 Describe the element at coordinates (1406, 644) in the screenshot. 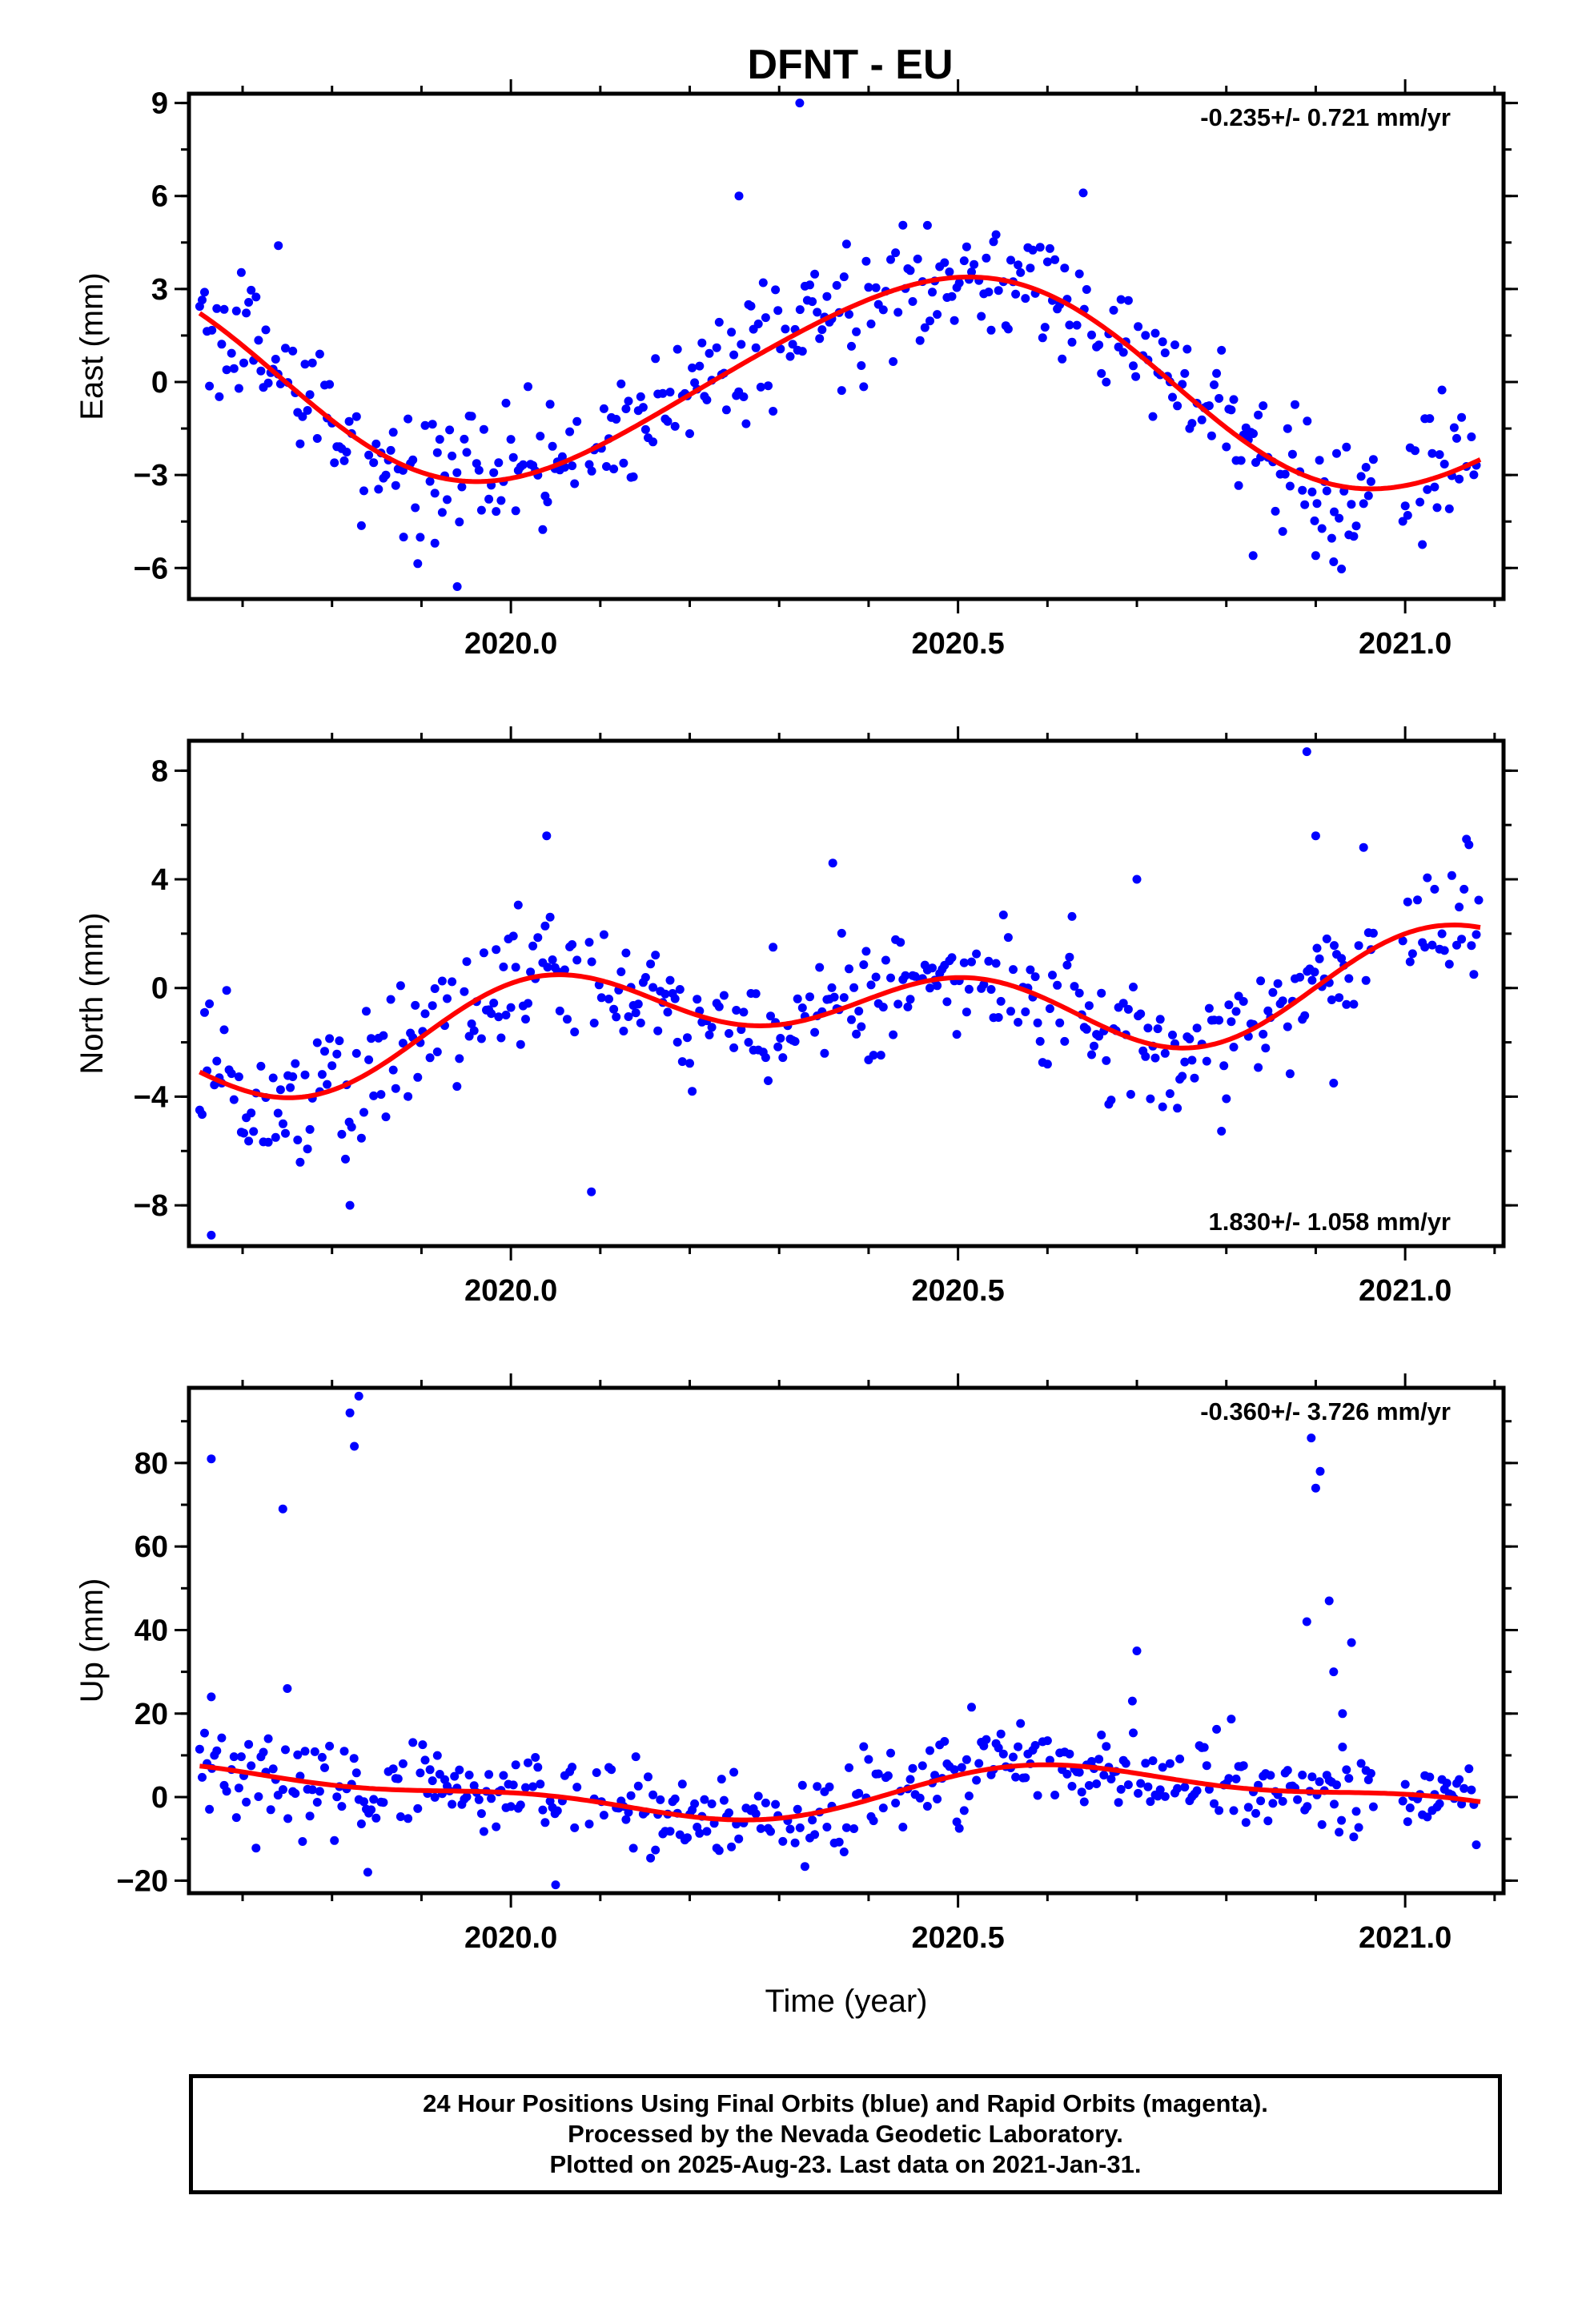

I see `x-tick-label: 2021.0` at that location.